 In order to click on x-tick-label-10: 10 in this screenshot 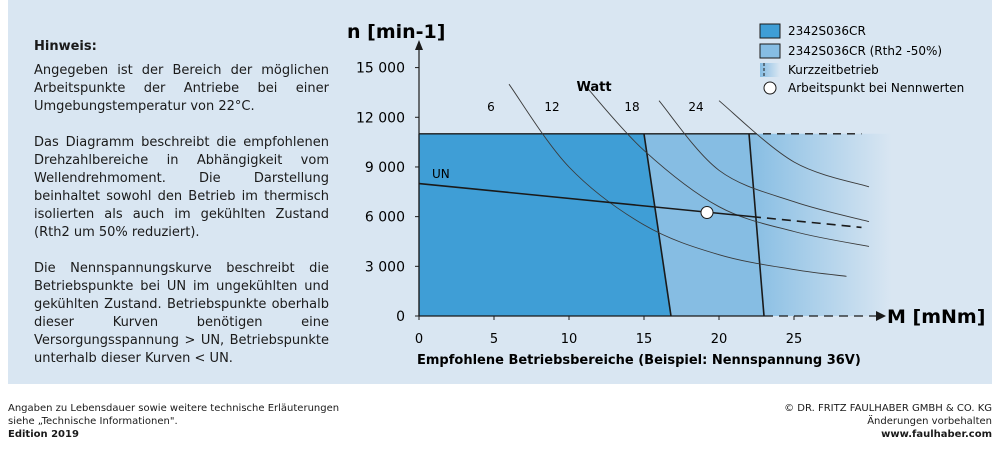, I will do `click(569, 339)`.